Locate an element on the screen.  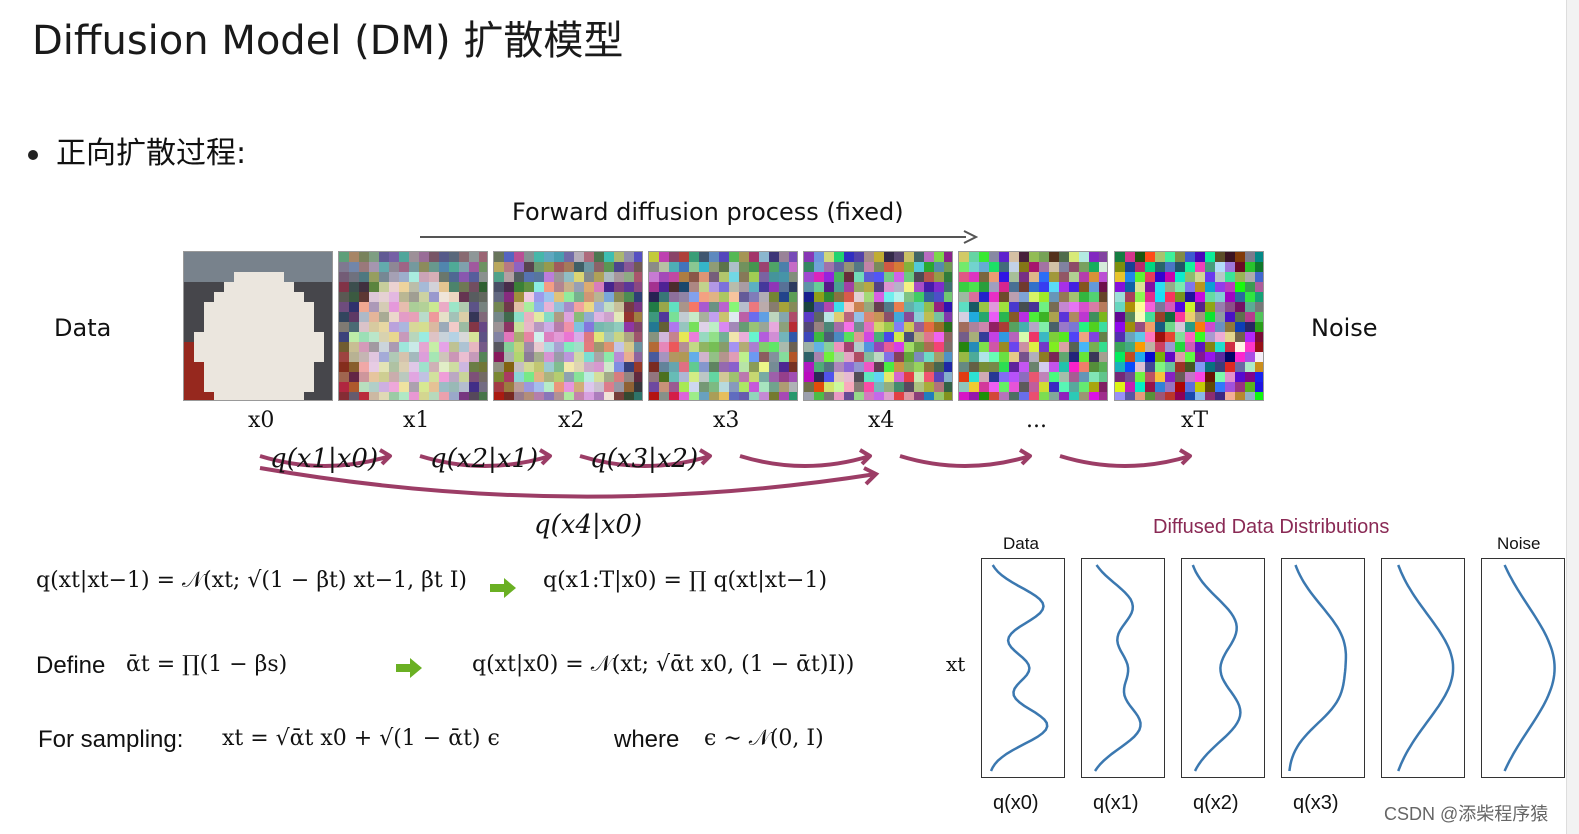
transition-arrows is located at coordinates (725, 473).